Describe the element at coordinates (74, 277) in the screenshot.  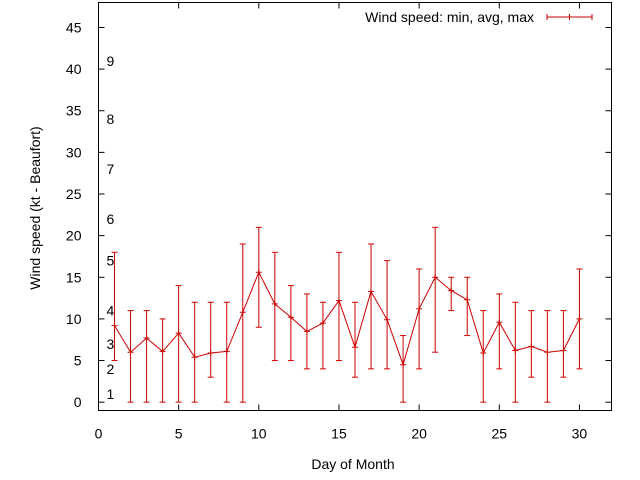
I see `y-tick-label: 15` at that location.